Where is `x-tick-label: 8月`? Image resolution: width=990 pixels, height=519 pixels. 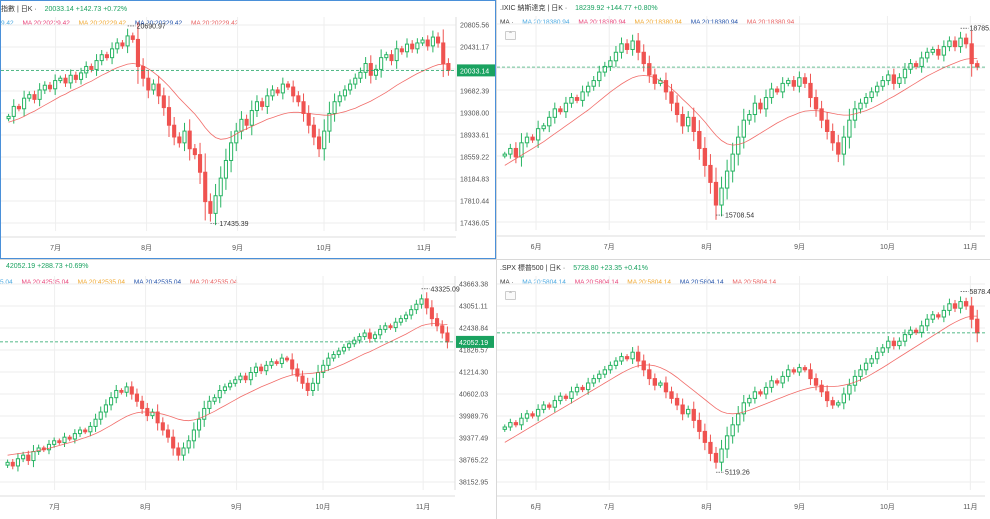 x-tick-label: 8月 is located at coordinates (706, 247).